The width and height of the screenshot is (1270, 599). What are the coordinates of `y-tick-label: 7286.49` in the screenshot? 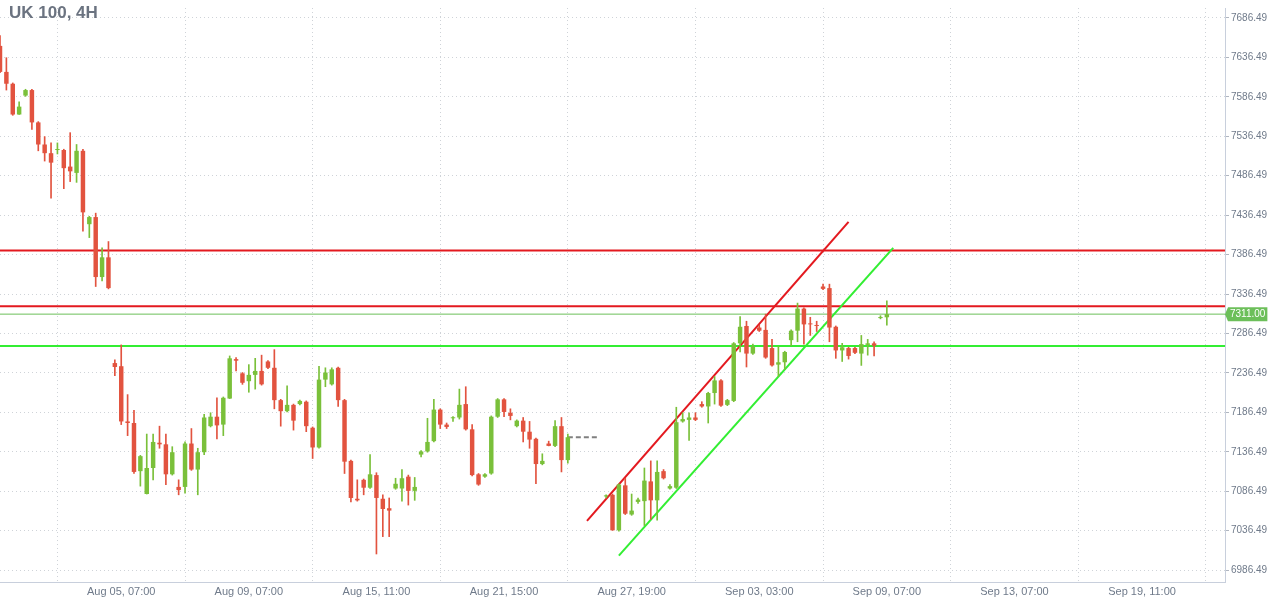 It's located at (1249, 333).